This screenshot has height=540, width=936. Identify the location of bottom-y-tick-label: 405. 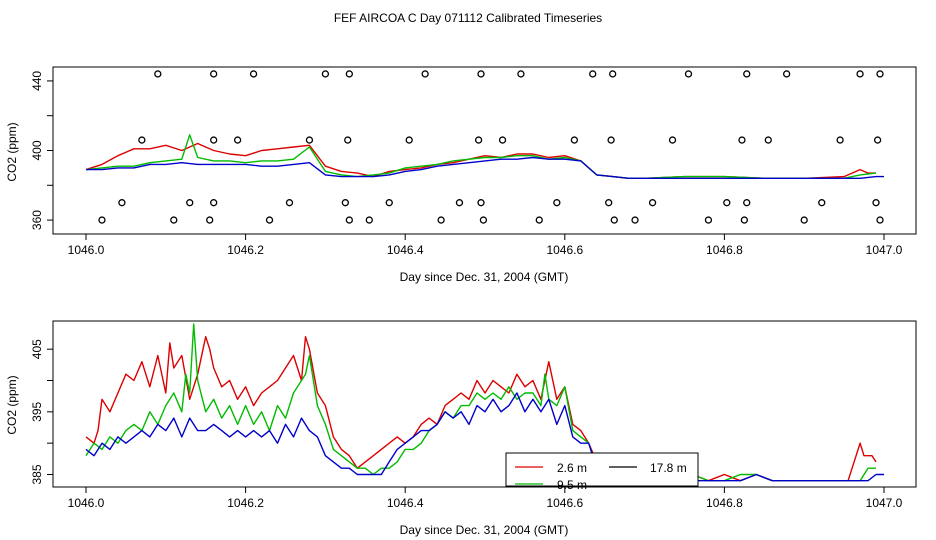
(37, 349).